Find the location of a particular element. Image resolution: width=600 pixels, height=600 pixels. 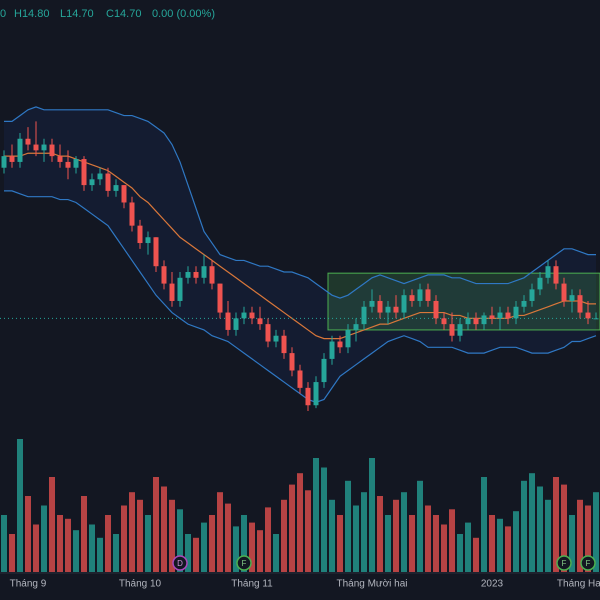

legend-text: L14.70 is located at coordinates (77, 14).